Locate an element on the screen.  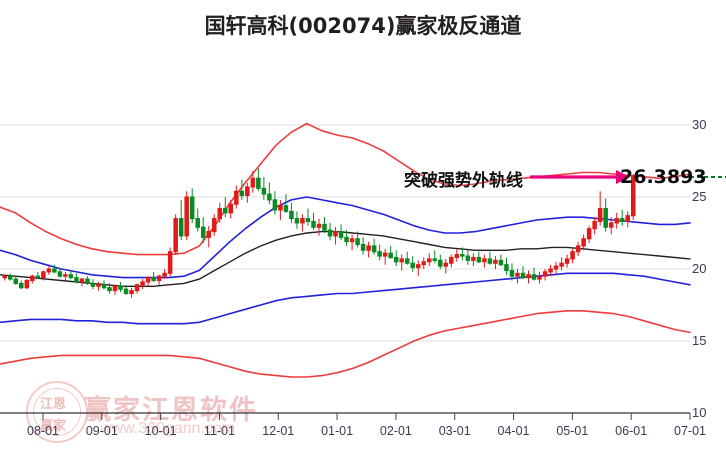
watermark-url: www.360gann.com is located at coordinates (168, 428).